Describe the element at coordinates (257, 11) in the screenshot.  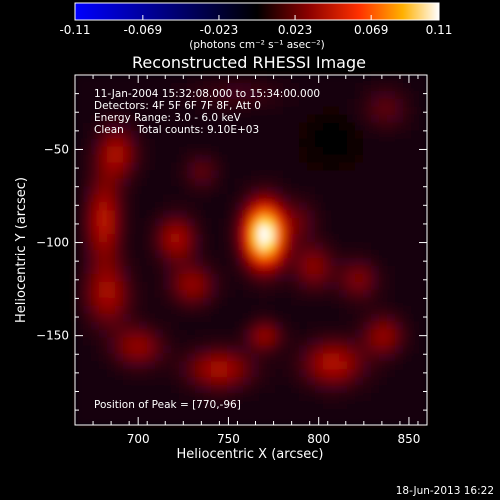
I see `colorbar-gradient` at that location.